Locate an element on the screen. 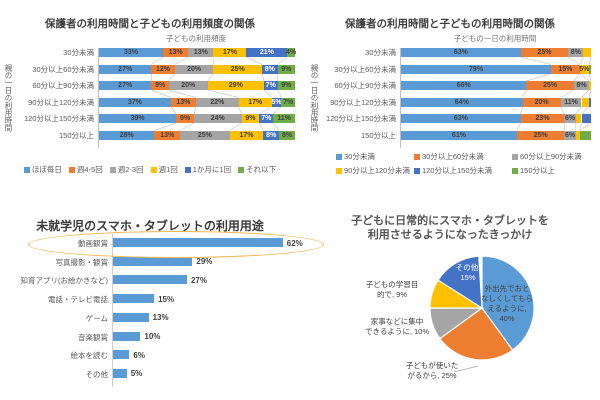  segment-value-label: 61% is located at coordinates (458, 135).